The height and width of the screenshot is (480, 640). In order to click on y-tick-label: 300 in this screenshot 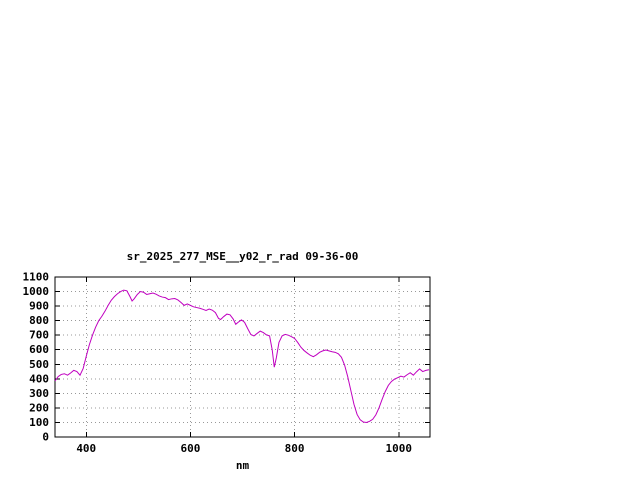, I will do `click(39, 393)`.